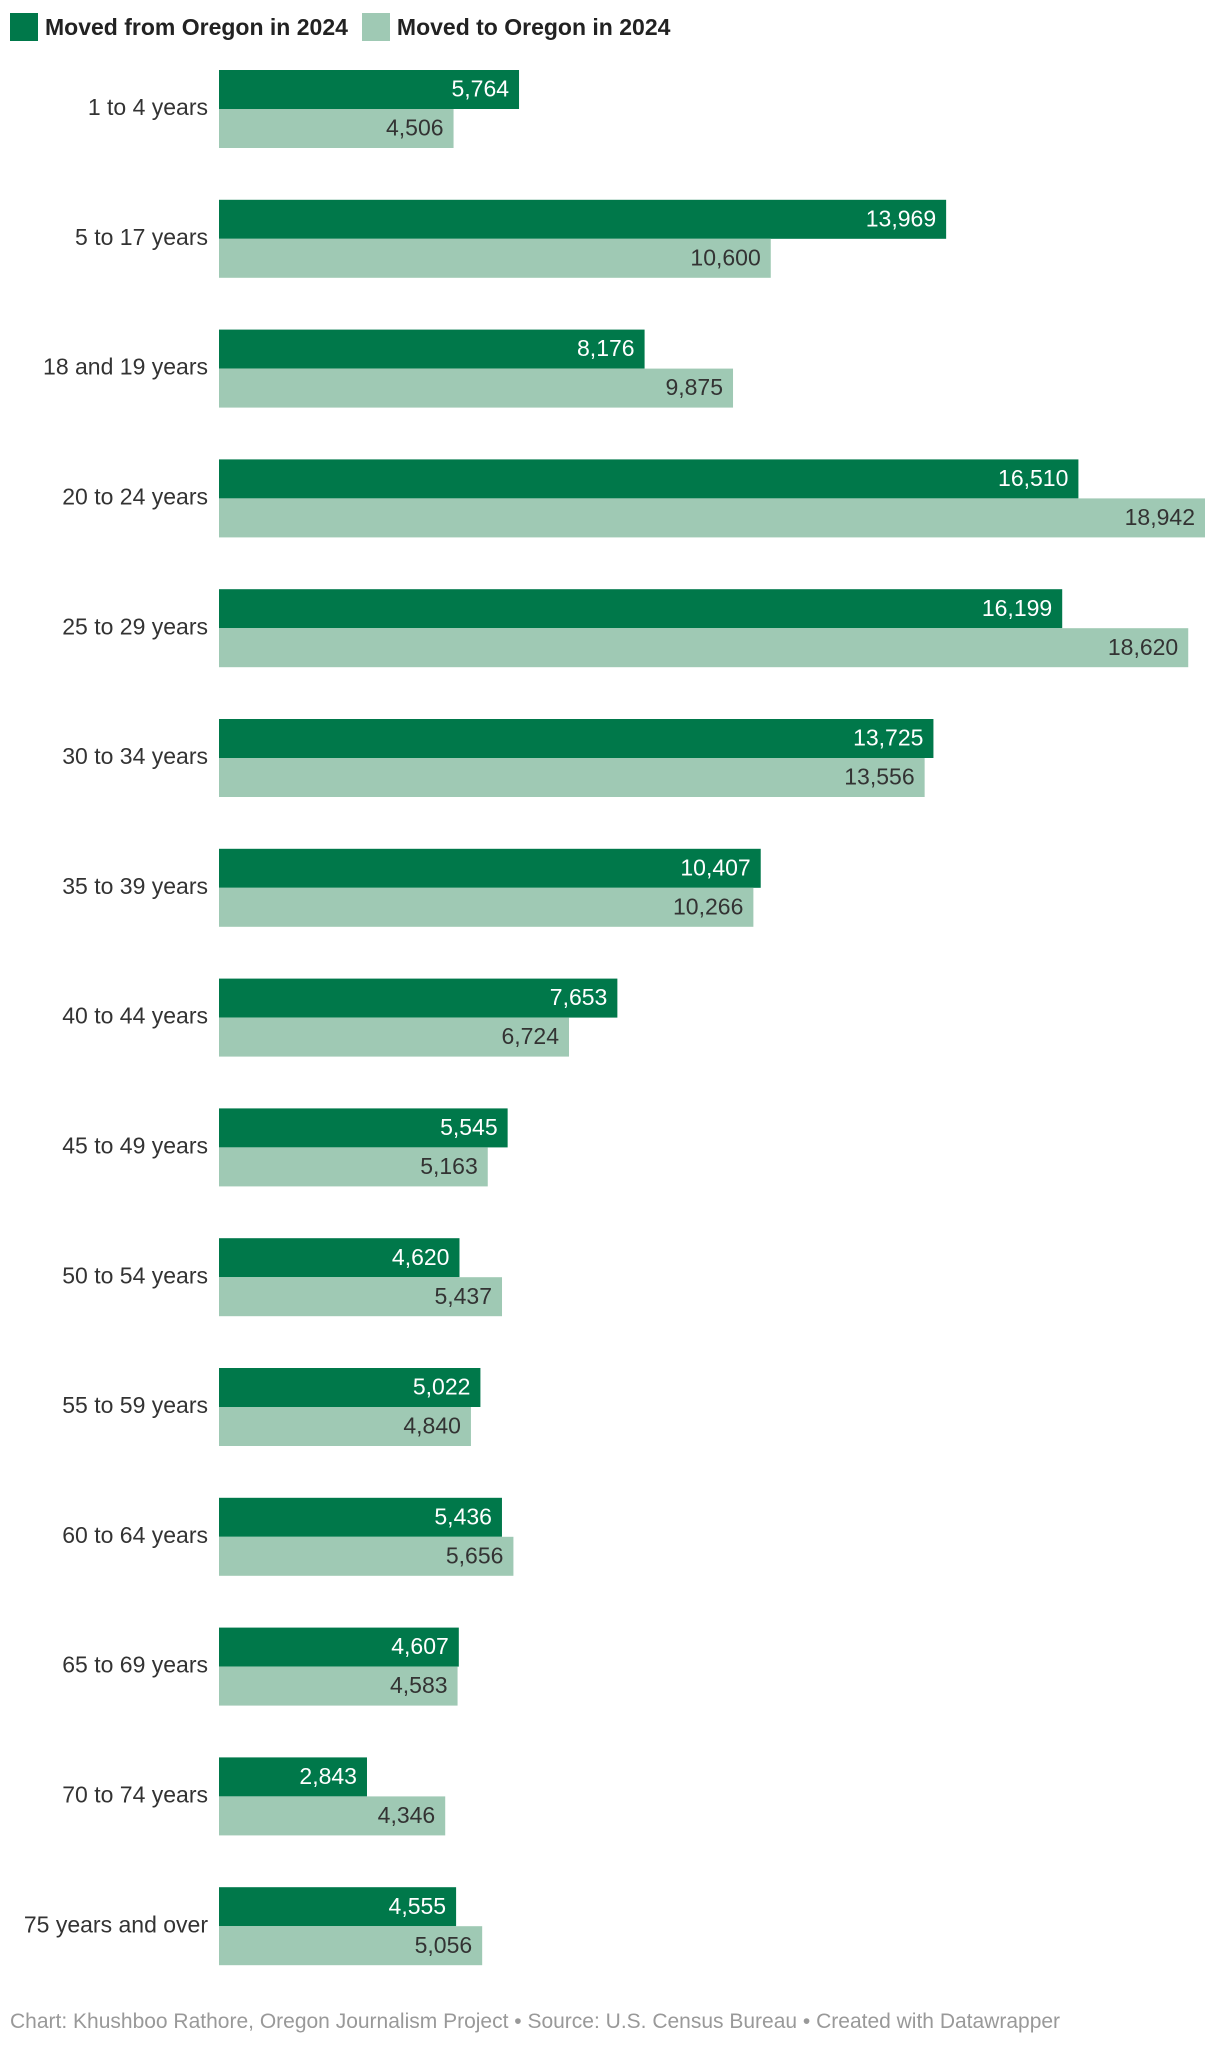  Describe the element at coordinates (135, 626) in the screenshot. I see `category-label: 25 to 29 years` at that location.